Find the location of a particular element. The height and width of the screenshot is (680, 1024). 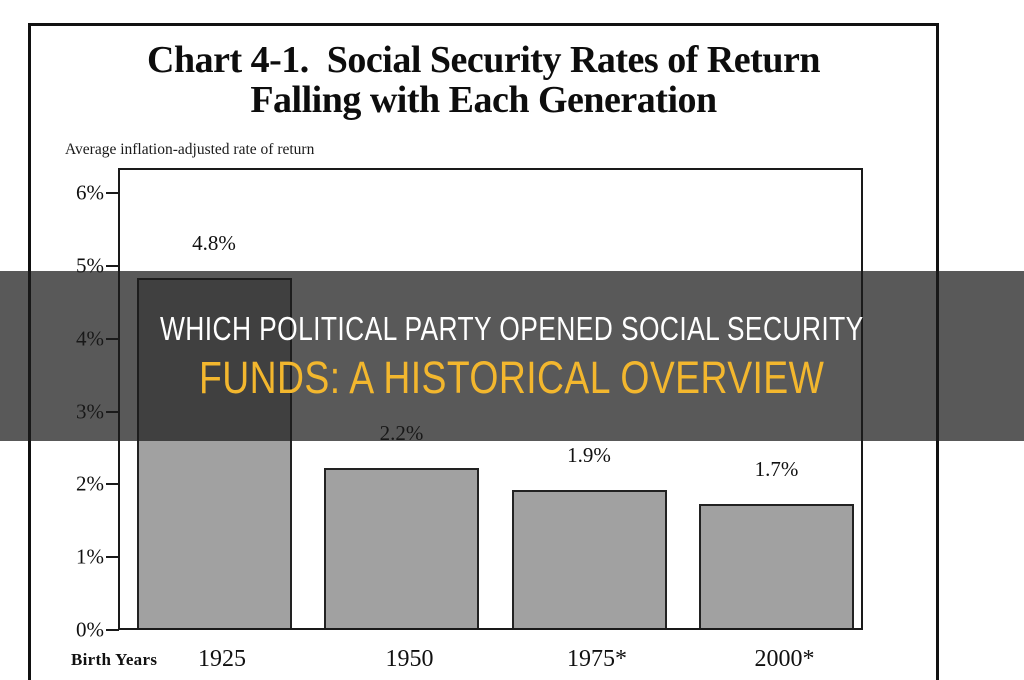

y-tick-label-1: 1% is located at coordinates (90, 556).